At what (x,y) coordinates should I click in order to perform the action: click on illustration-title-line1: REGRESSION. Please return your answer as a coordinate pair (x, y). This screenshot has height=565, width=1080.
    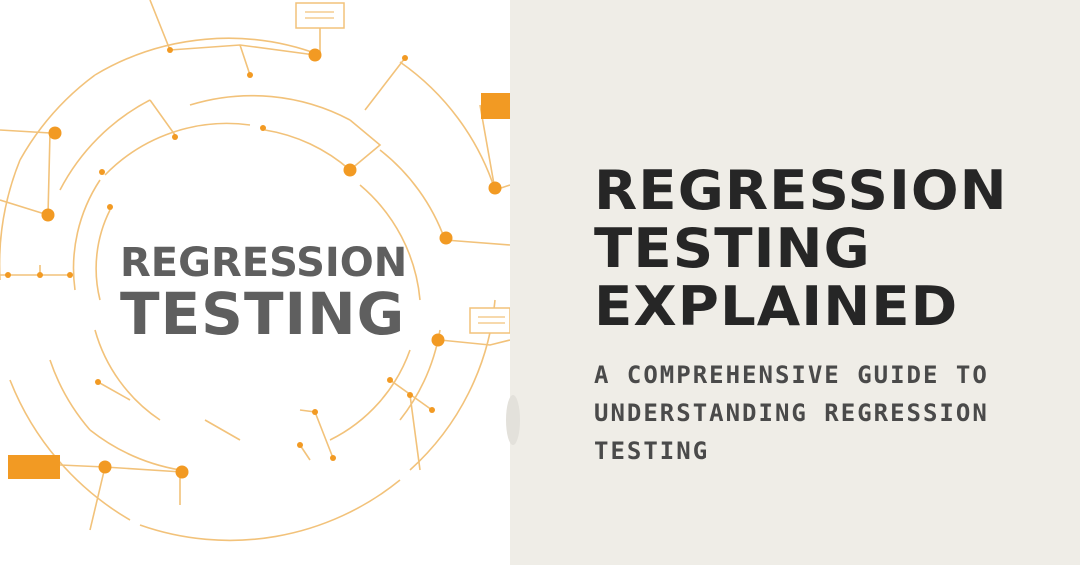
    Looking at the image, I should click on (264, 263).